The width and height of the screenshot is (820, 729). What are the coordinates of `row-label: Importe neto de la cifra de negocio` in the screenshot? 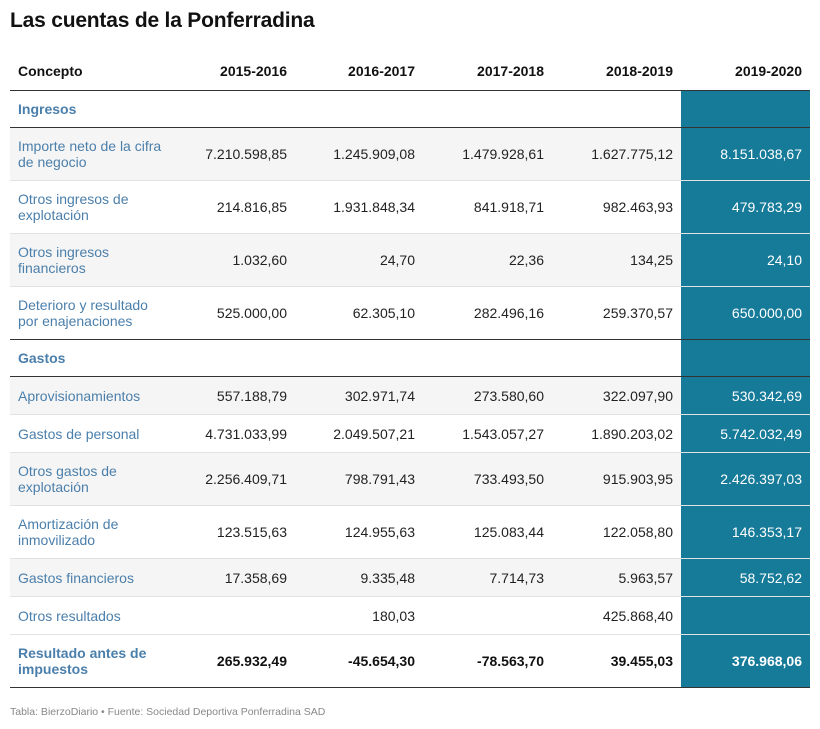 It's located at (92, 154).